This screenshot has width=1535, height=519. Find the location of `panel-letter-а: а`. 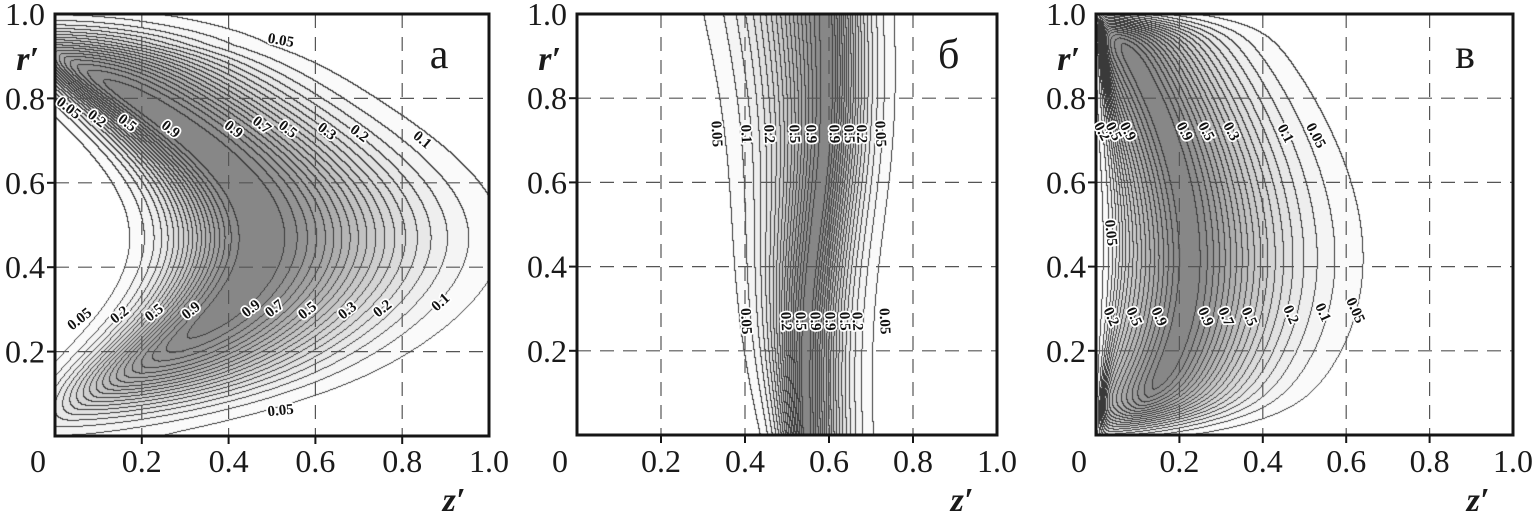

panel-letter-а: а is located at coordinates (439, 55).